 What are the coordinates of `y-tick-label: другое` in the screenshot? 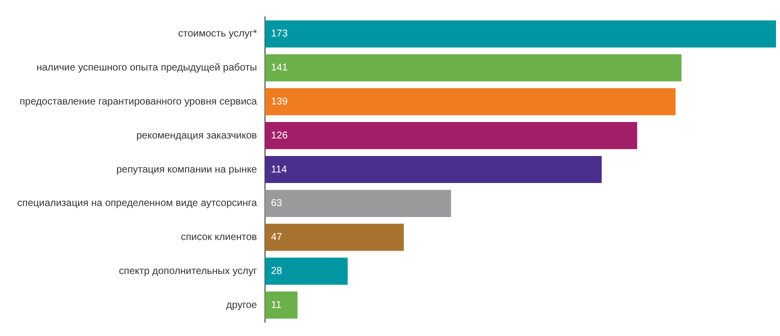 It's located at (242, 305).